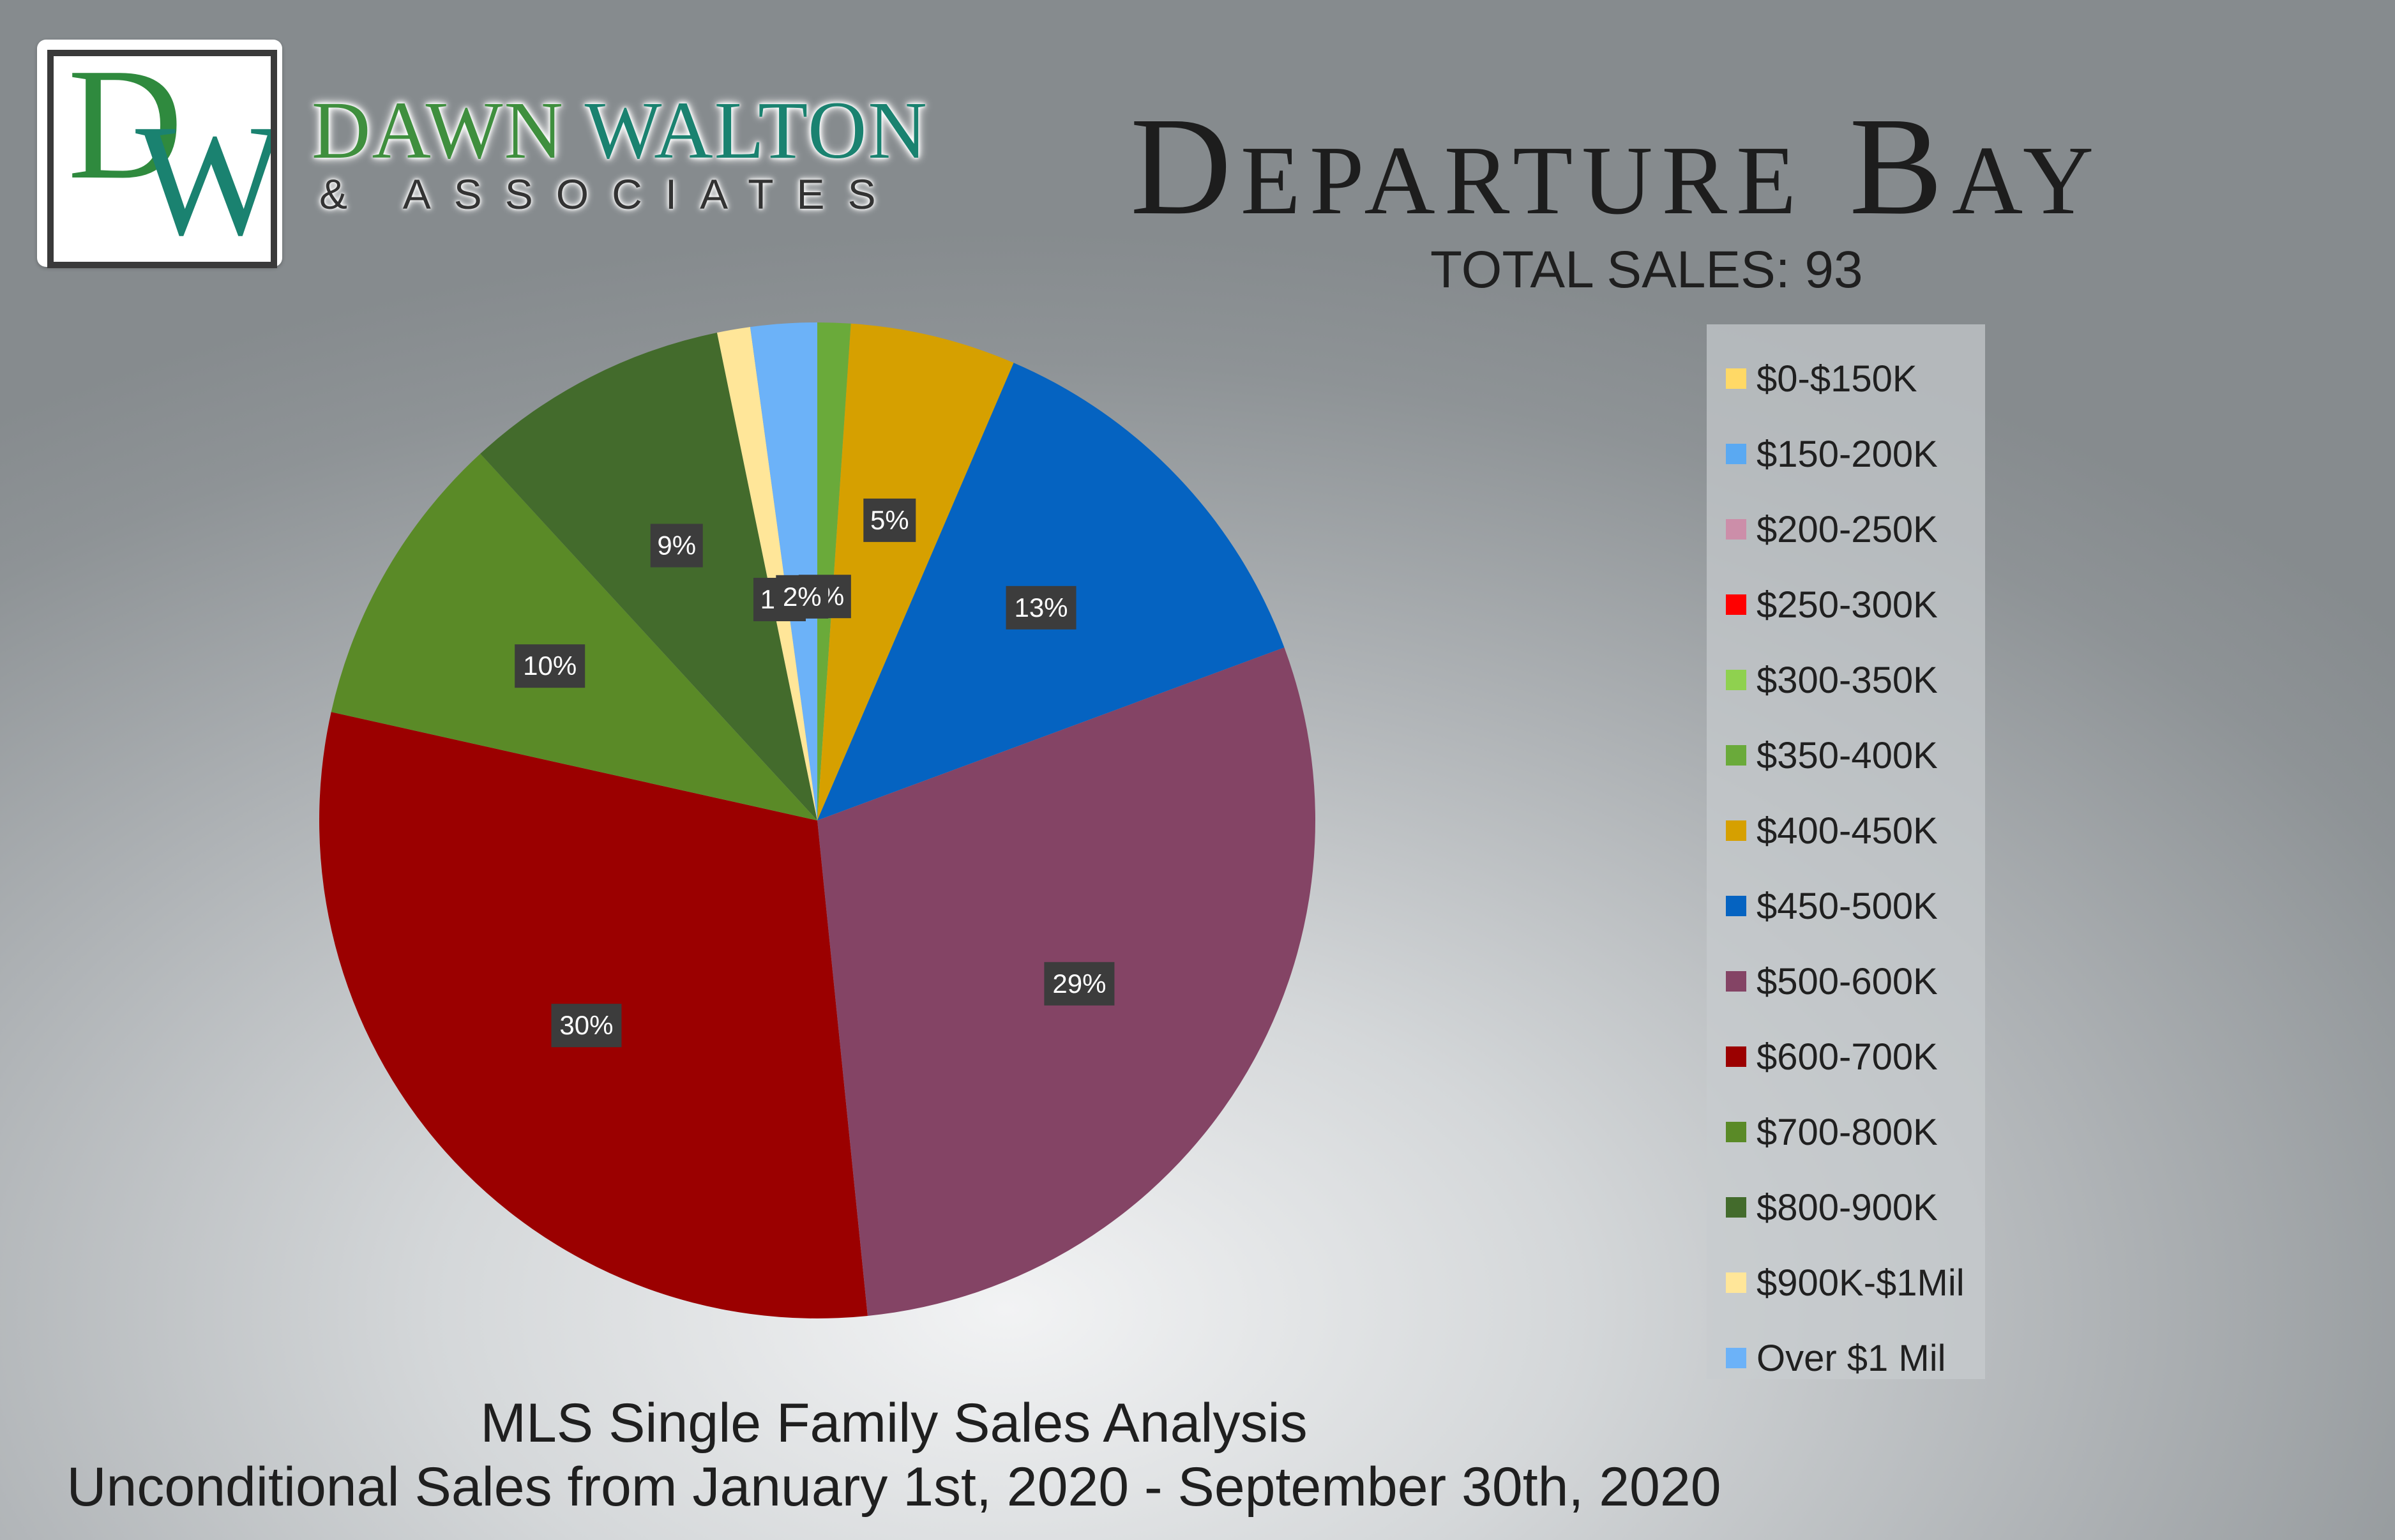 The width and height of the screenshot is (2395, 1540). I want to click on brand-subtitle: & ASSOCIATES, so click(609, 194).